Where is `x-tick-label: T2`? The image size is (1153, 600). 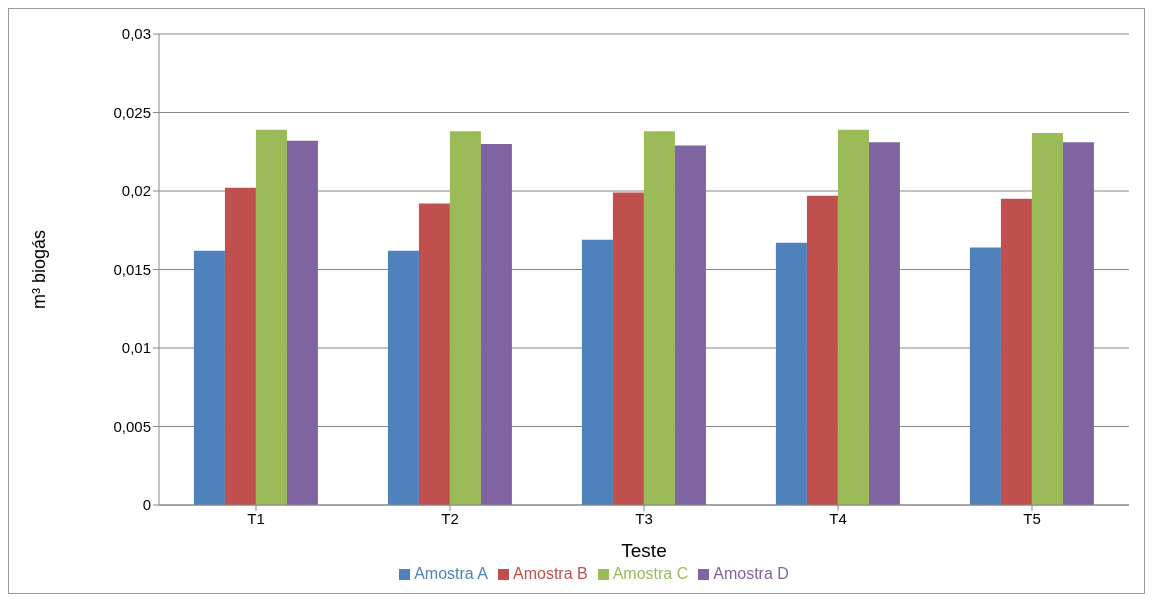
x-tick-label: T2 is located at coordinates (450, 518).